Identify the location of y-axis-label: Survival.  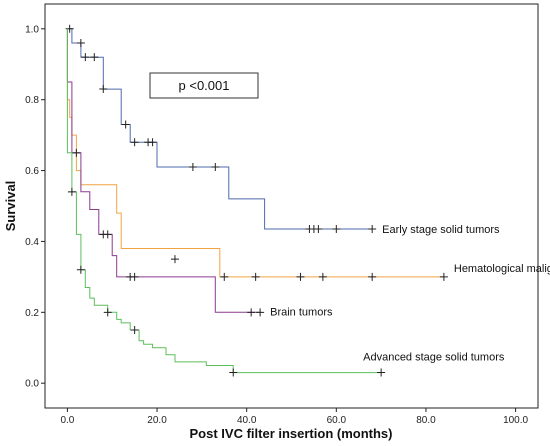
(10, 206).